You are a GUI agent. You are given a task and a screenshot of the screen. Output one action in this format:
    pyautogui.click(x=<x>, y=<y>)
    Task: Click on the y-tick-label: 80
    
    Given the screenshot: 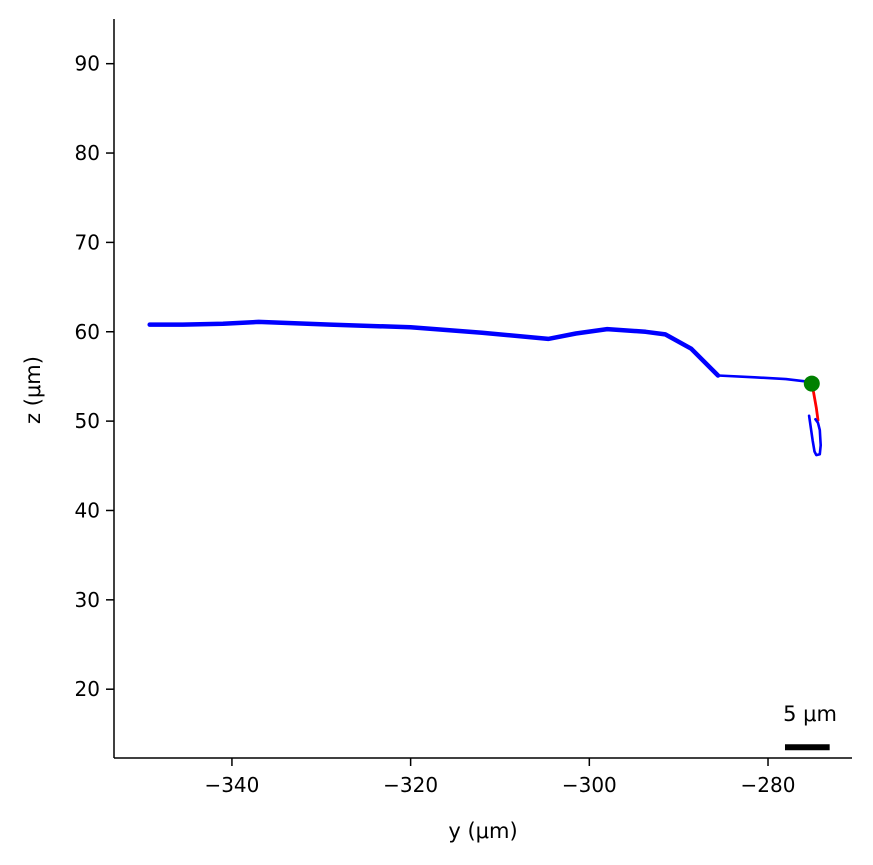 What is the action you would take?
    pyautogui.click(x=87, y=153)
    